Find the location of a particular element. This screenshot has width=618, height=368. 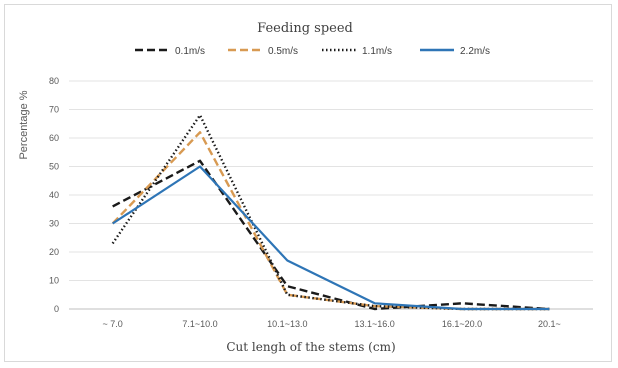

x-tick-label: 10.1~13.0 is located at coordinates (287, 324).